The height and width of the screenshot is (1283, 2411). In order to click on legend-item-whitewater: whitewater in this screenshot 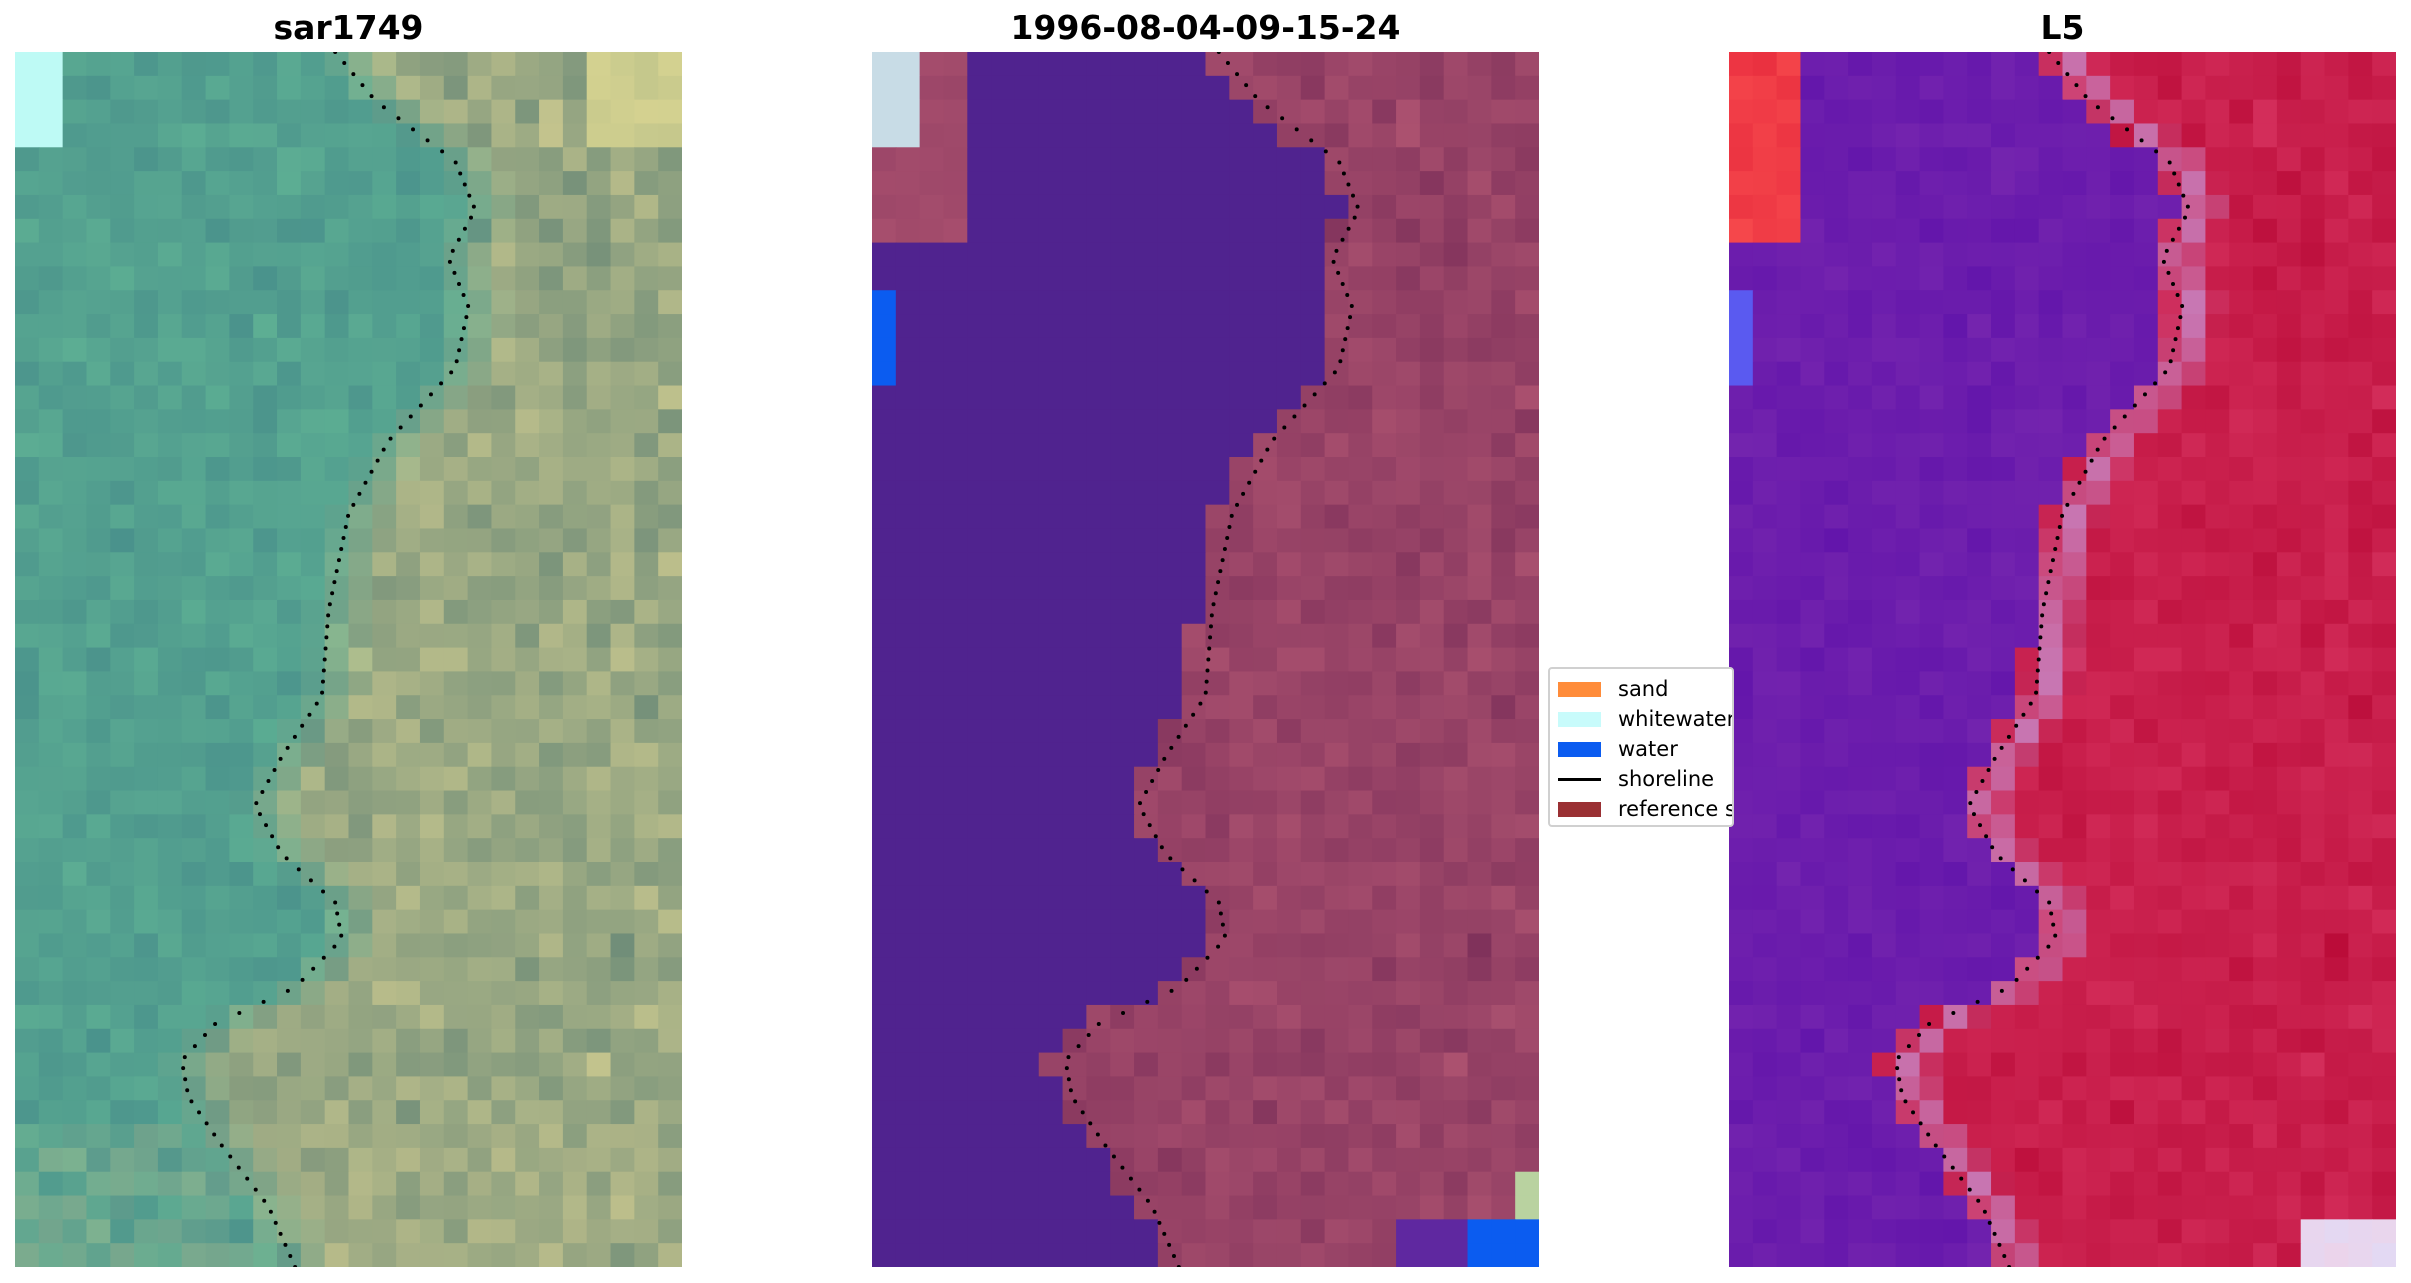, I will do `click(1646, 719)`.